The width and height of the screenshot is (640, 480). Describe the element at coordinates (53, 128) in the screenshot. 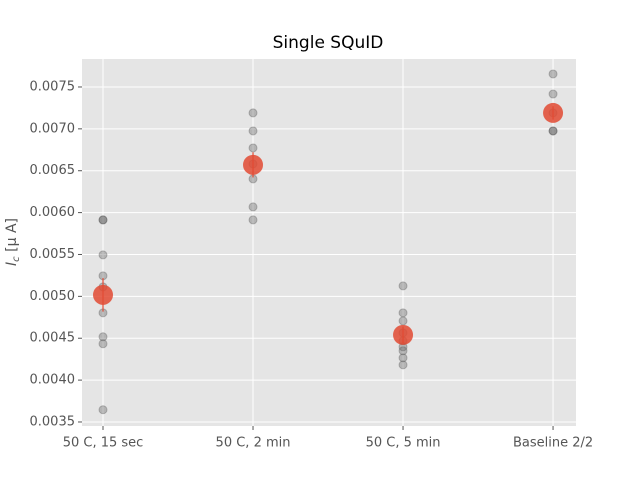

I see `y-tick-label: 0.0070` at that location.